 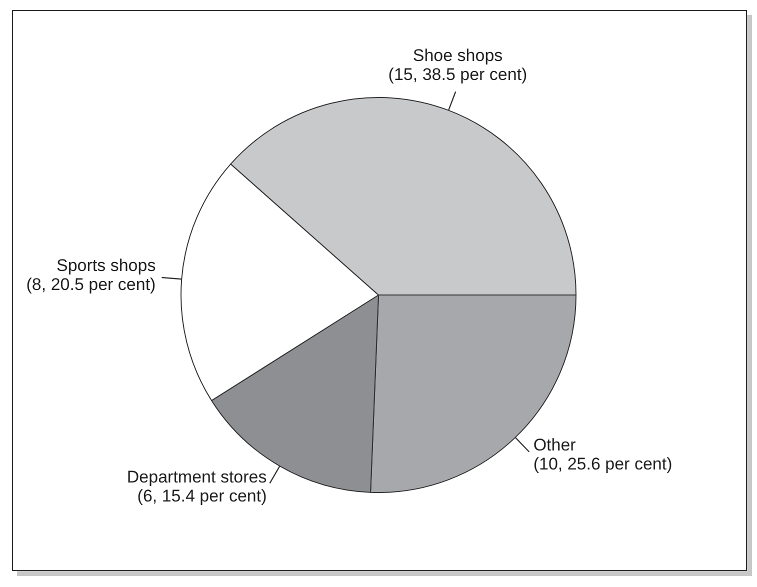 What do you see at coordinates (202, 496) in the screenshot?
I see `data-label: (6, 15.4 per cent)` at bounding box center [202, 496].